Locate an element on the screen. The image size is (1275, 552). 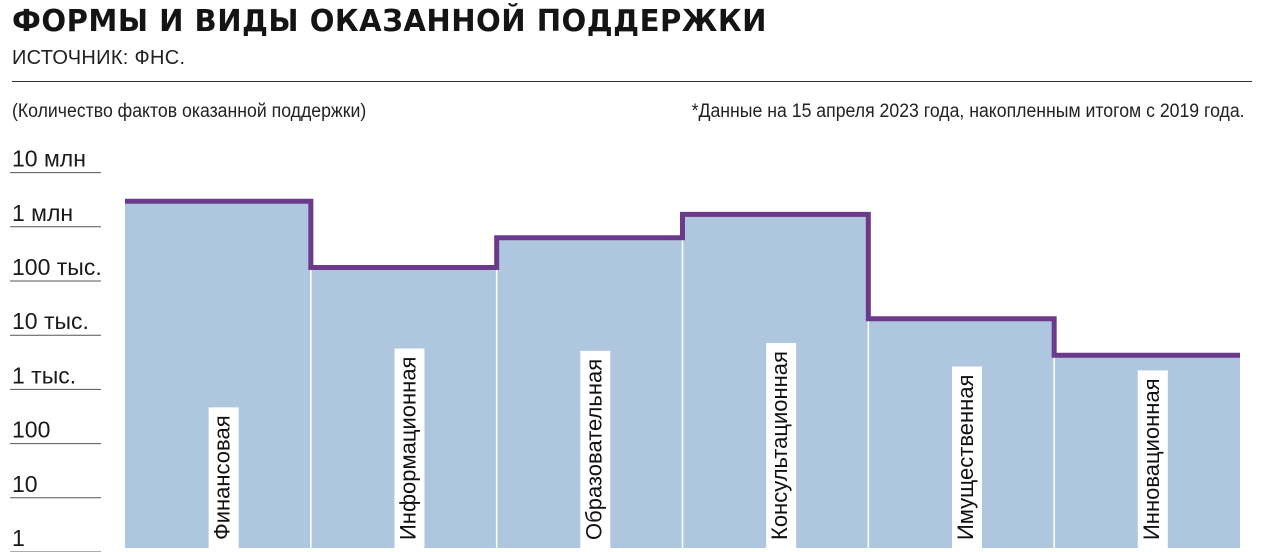
chart-subtitle: (Количество фактов оказанной поддержки) is located at coordinates (189, 111).